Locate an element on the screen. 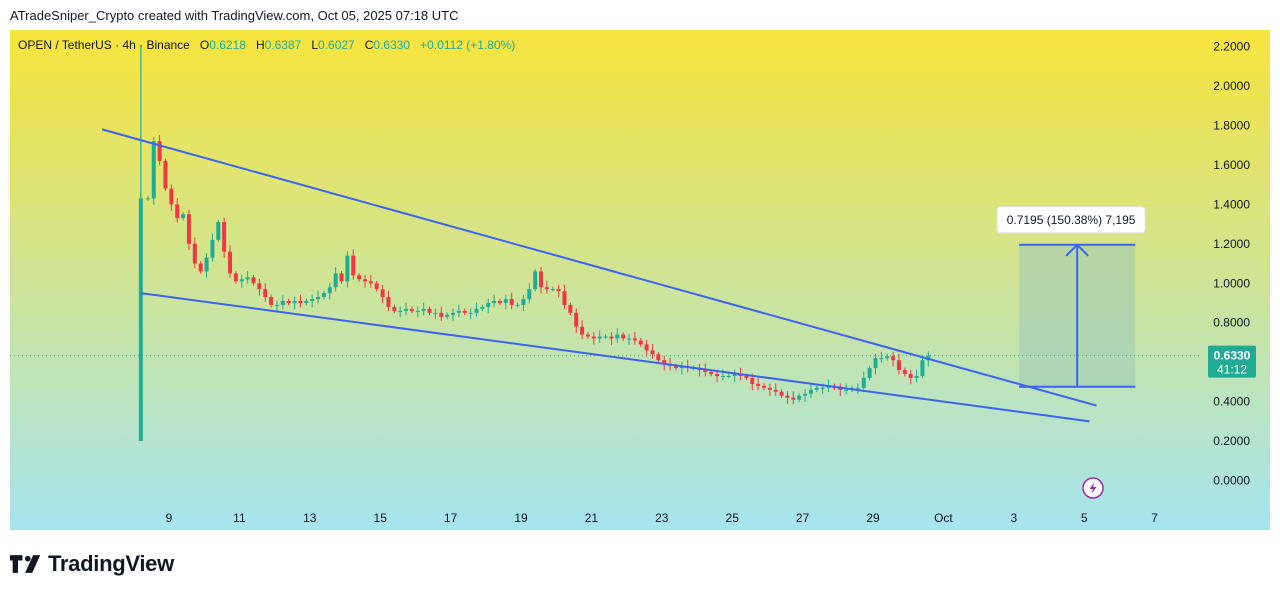  legend-symbol: OPEN / TetherUS · 4h · Binance is located at coordinates (104, 45).